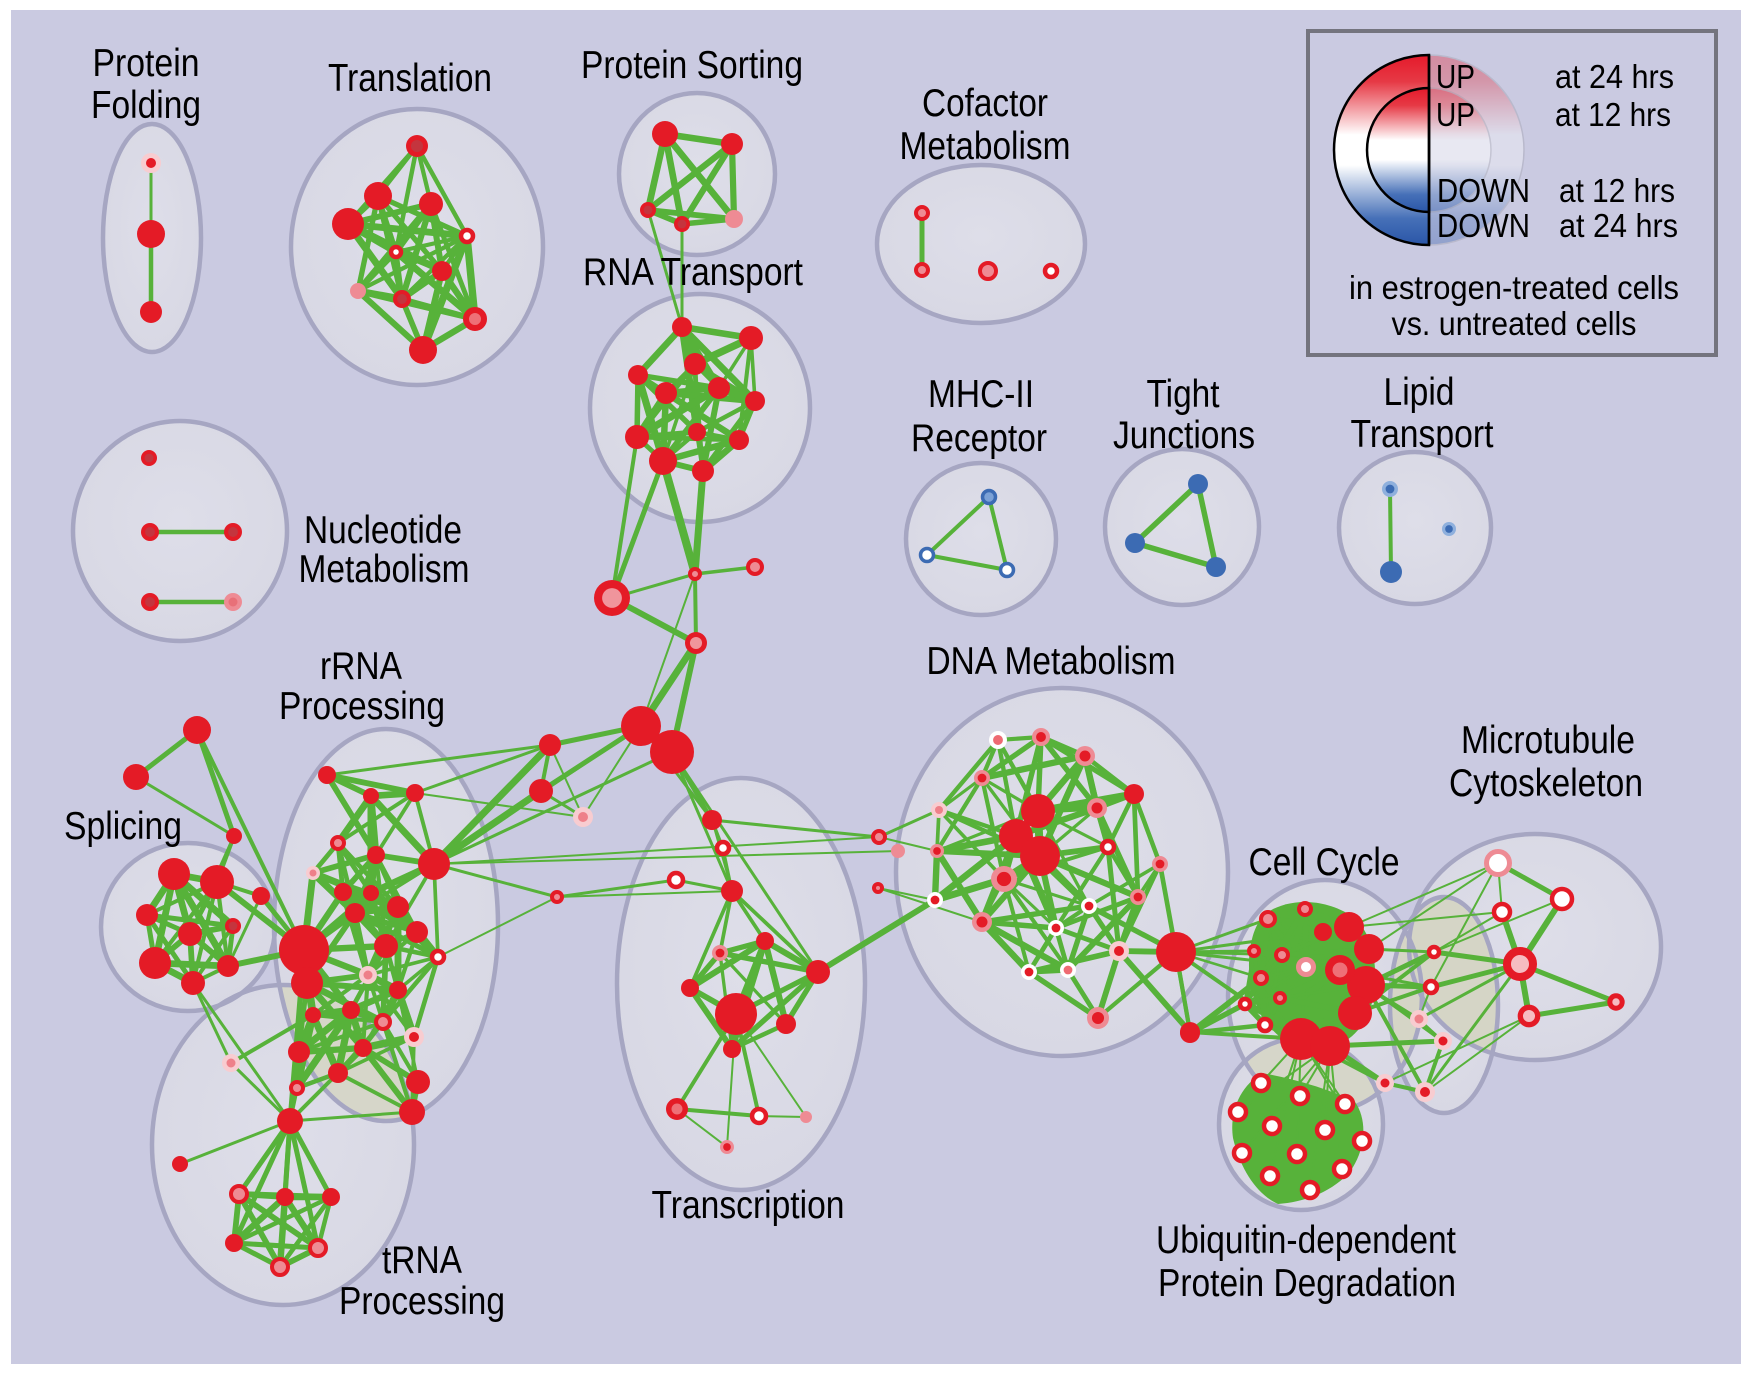  I want to click on svg-text: Transport, so click(1422, 434).